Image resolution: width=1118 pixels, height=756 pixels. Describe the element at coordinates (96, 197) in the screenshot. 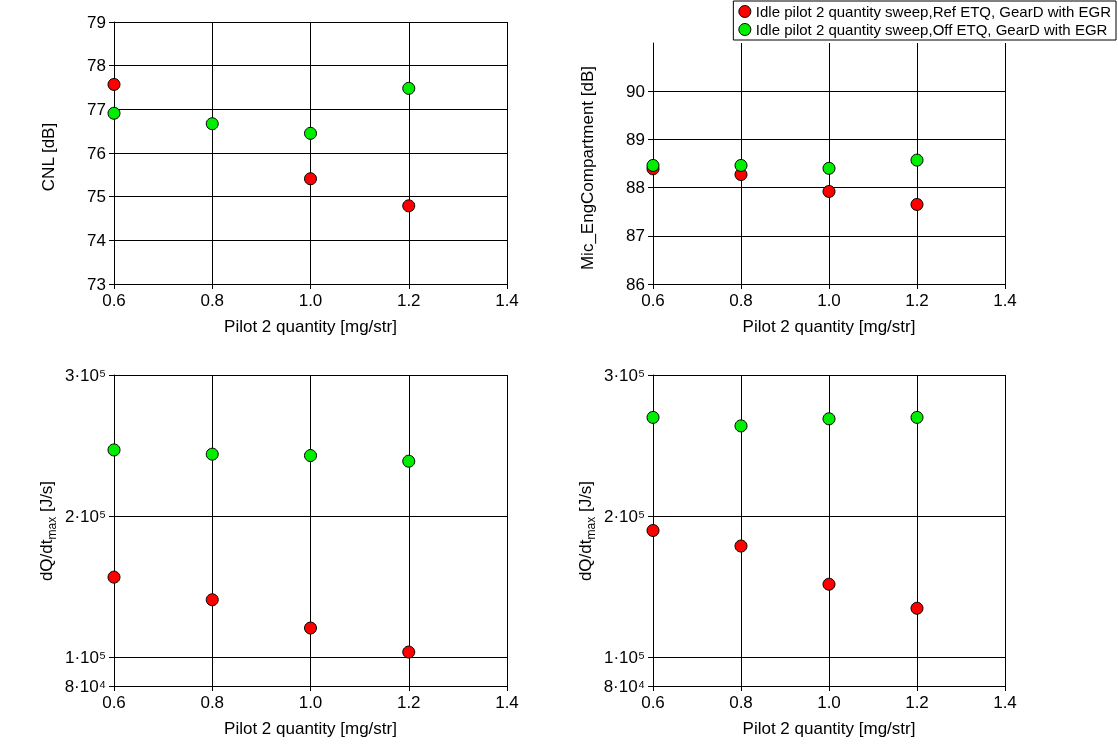

I see `y-tick-label: 75` at that location.